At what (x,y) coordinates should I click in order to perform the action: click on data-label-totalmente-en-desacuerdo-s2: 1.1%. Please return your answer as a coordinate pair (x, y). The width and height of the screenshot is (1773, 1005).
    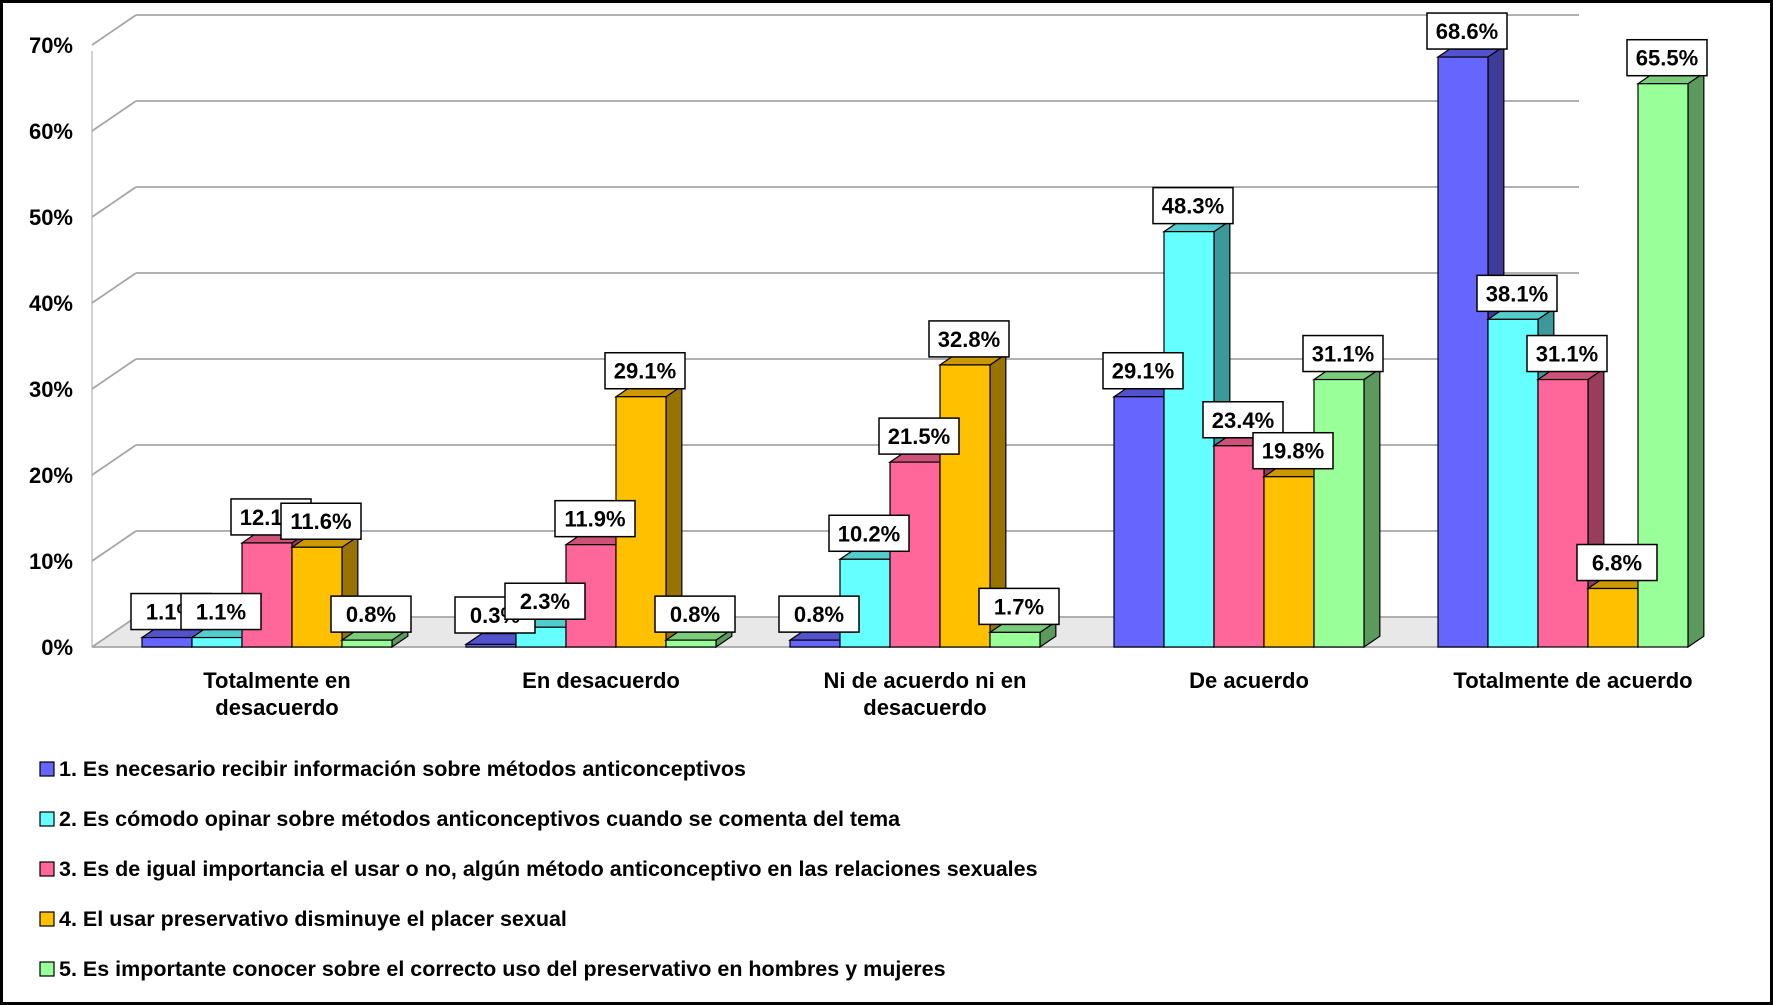
    Looking at the image, I should click on (221, 611).